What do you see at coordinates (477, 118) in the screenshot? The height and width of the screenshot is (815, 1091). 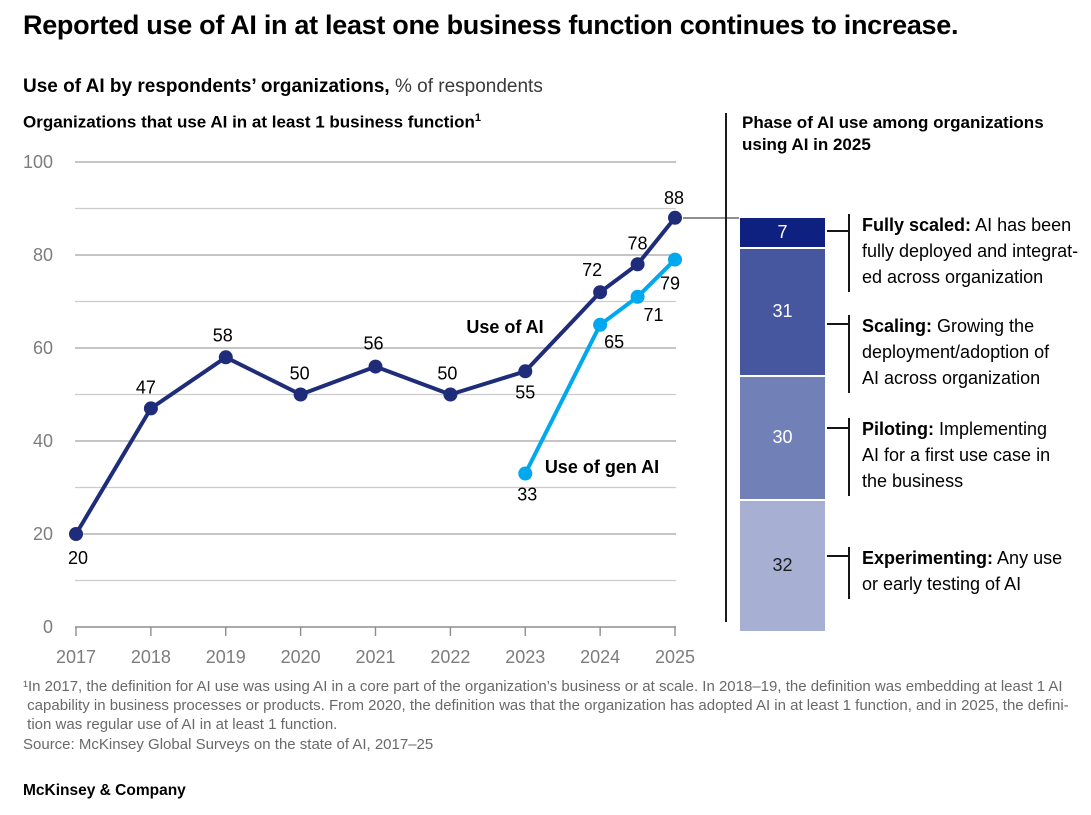 I see `footnote-marker: 1` at bounding box center [477, 118].